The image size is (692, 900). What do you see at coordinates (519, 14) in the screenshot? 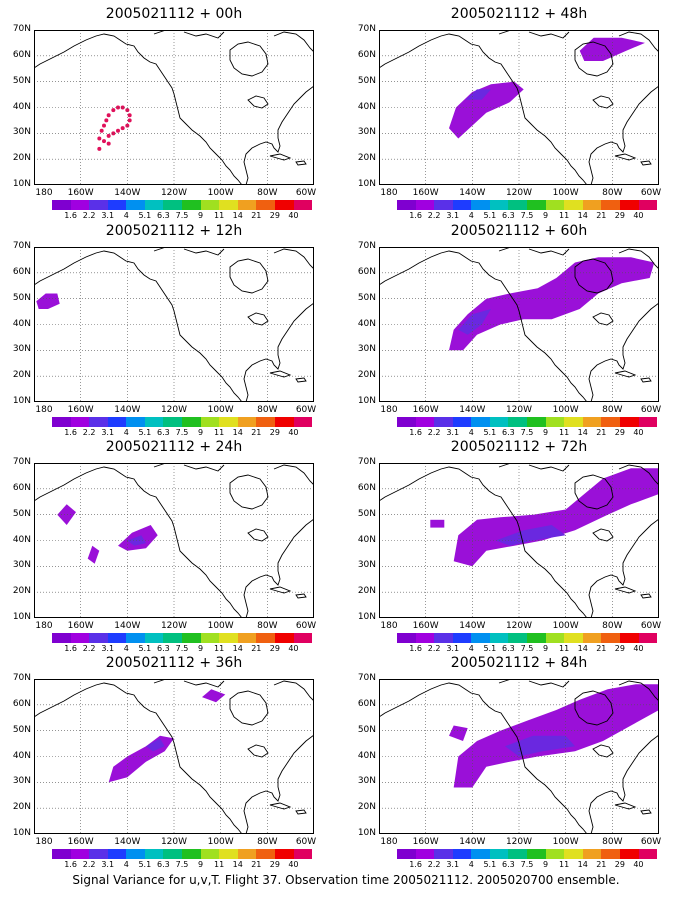
I see `panel-title: 2005021112 + 48h` at bounding box center [519, 14].